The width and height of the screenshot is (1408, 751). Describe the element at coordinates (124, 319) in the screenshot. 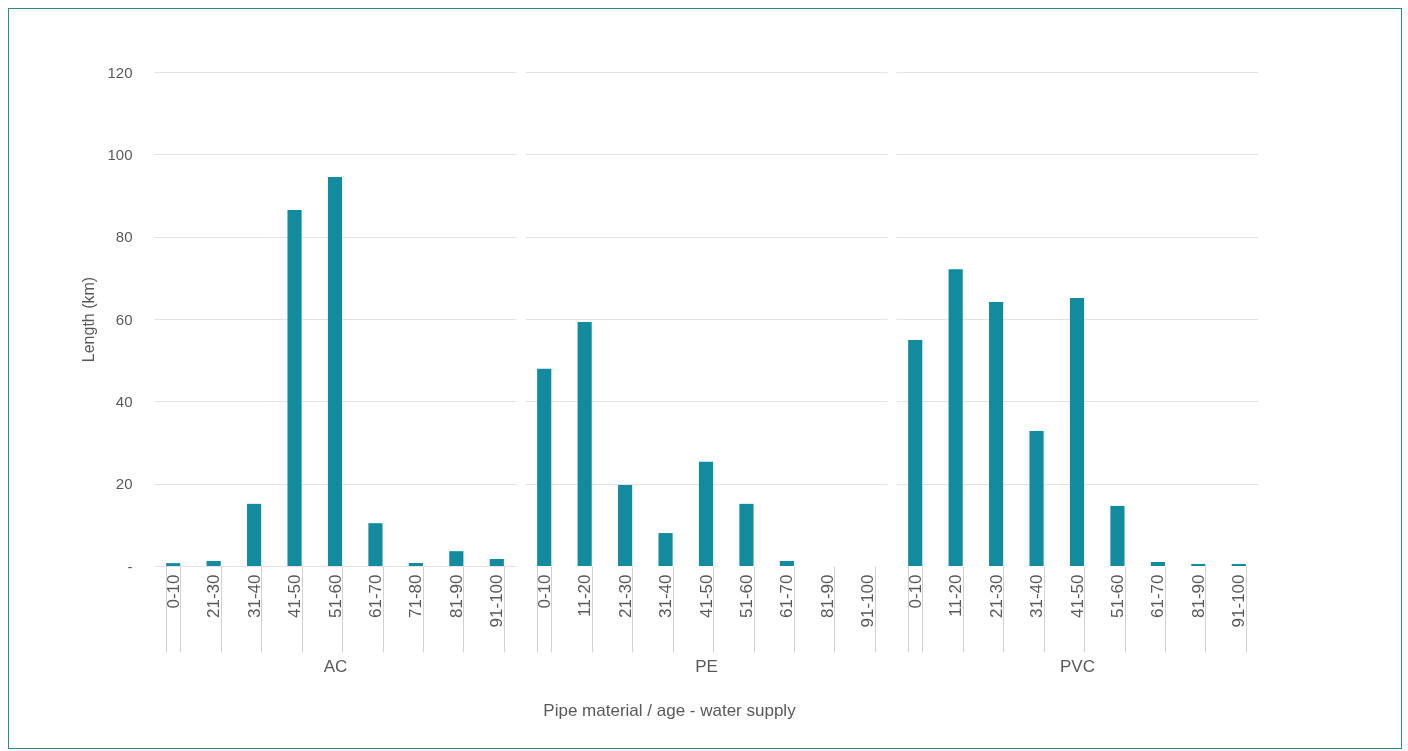

I see `y-tick-label: 60` at that location.